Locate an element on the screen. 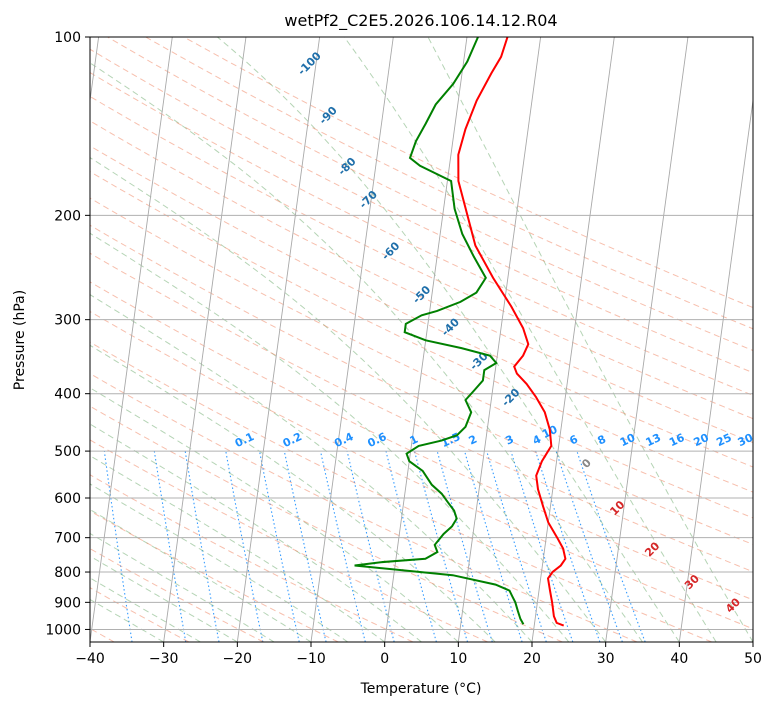  x-tick-label: 50 is located at coordinates (753, 659).